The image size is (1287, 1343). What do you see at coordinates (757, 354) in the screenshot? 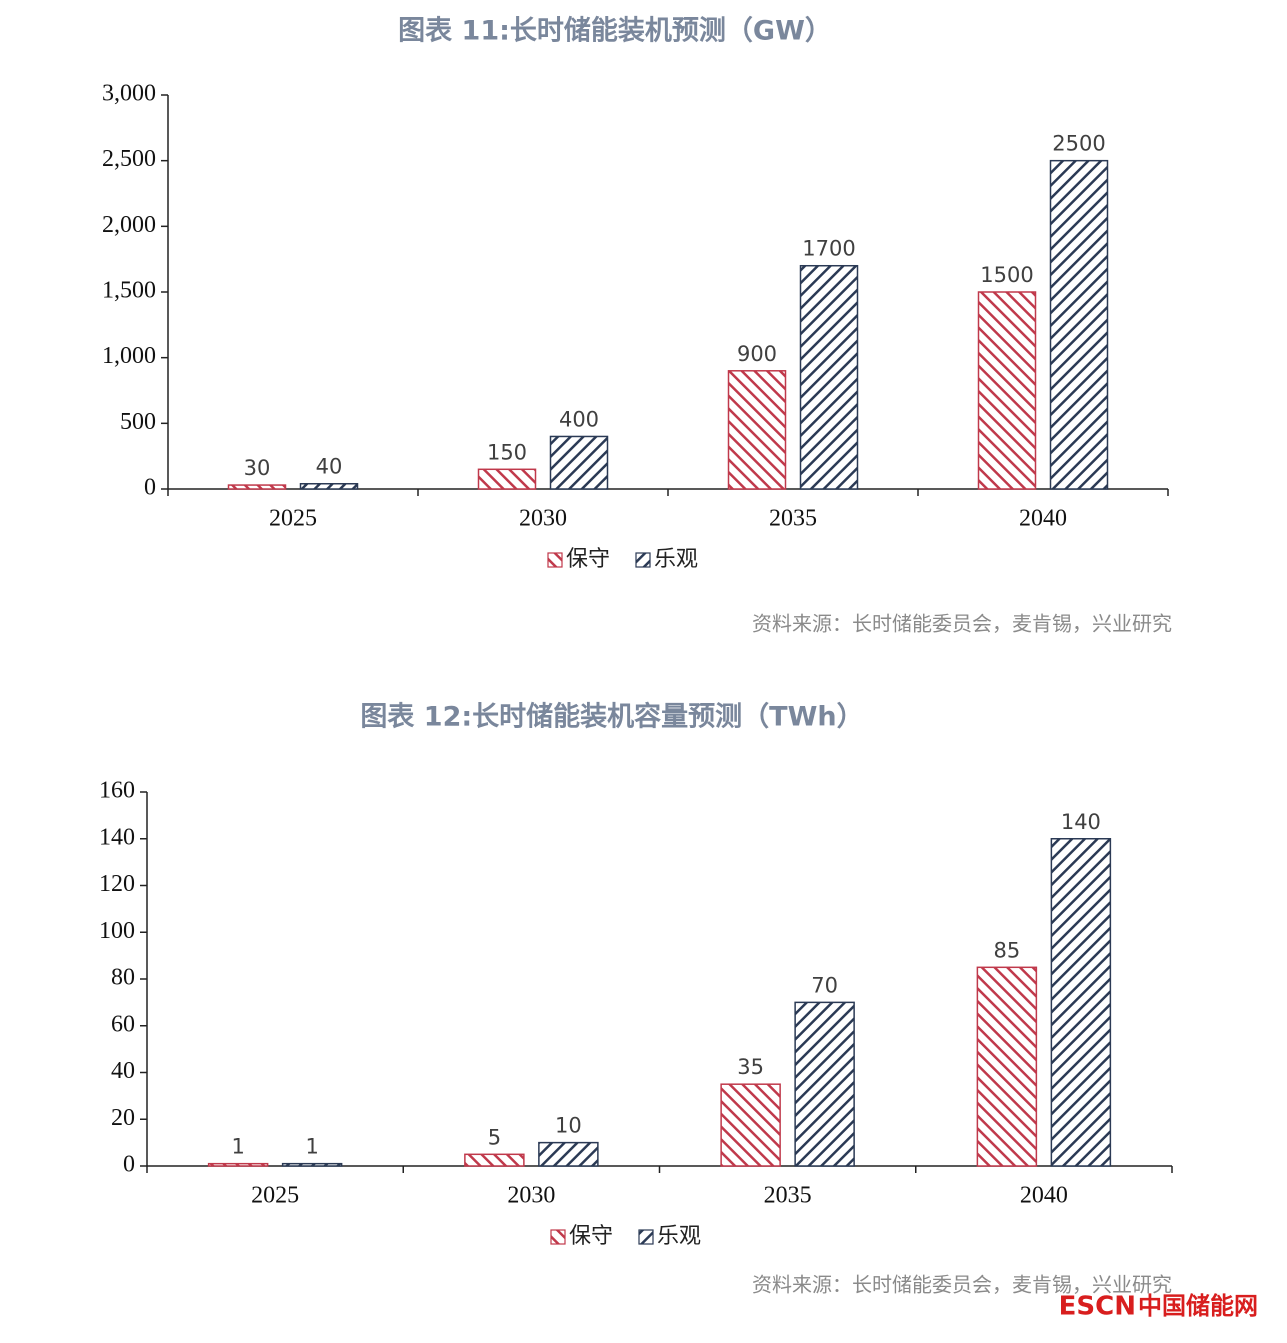
I see `value-label: 900` at bounding box center [757, 354].